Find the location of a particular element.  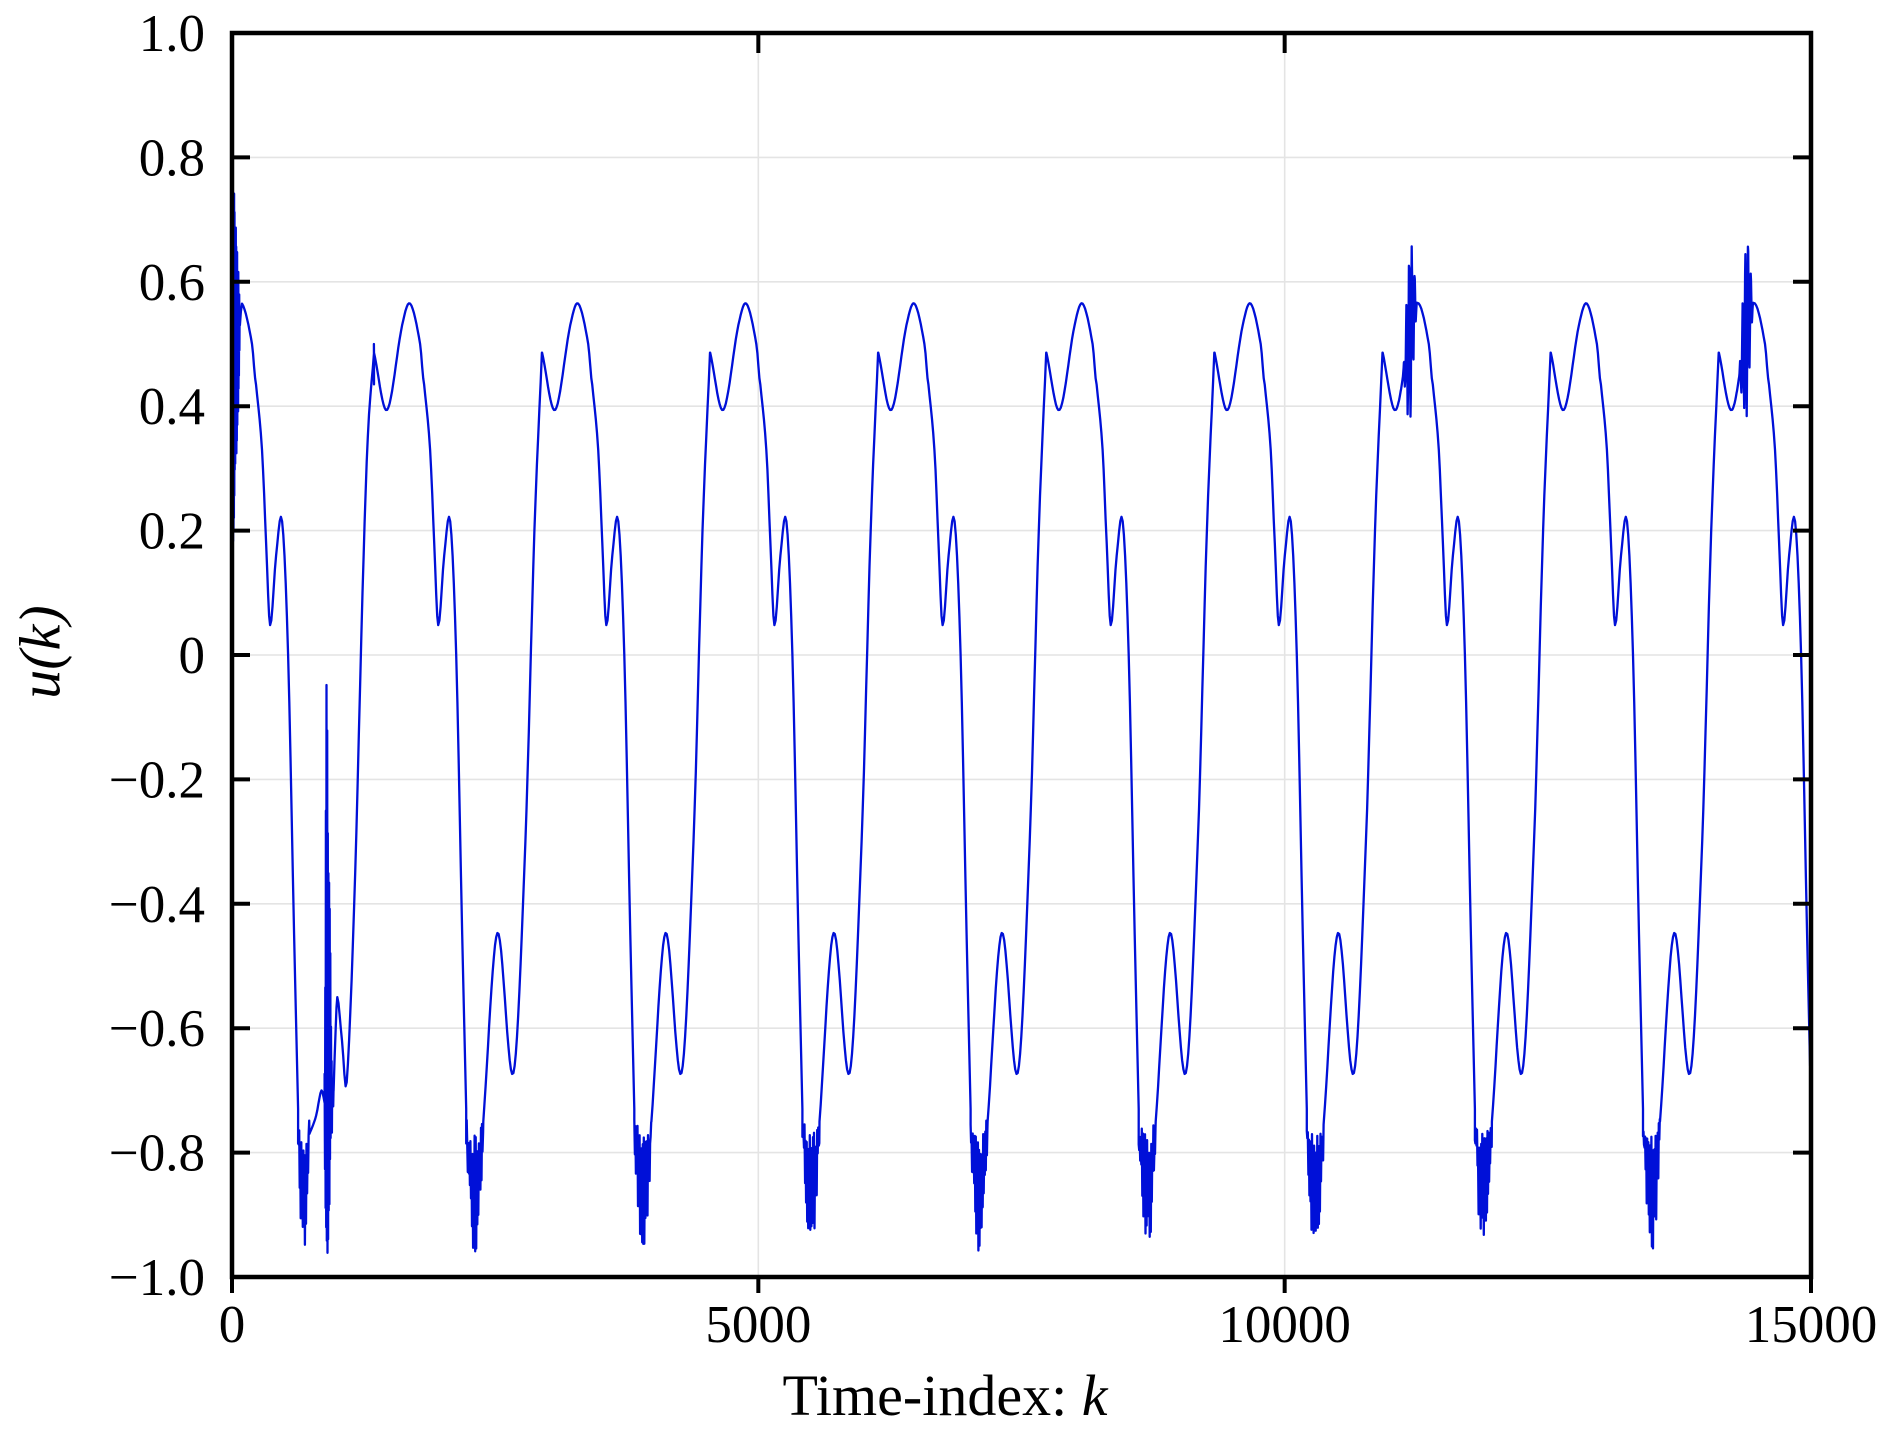

y-tick-label: −0.2 is located at coordinates (157, 780).